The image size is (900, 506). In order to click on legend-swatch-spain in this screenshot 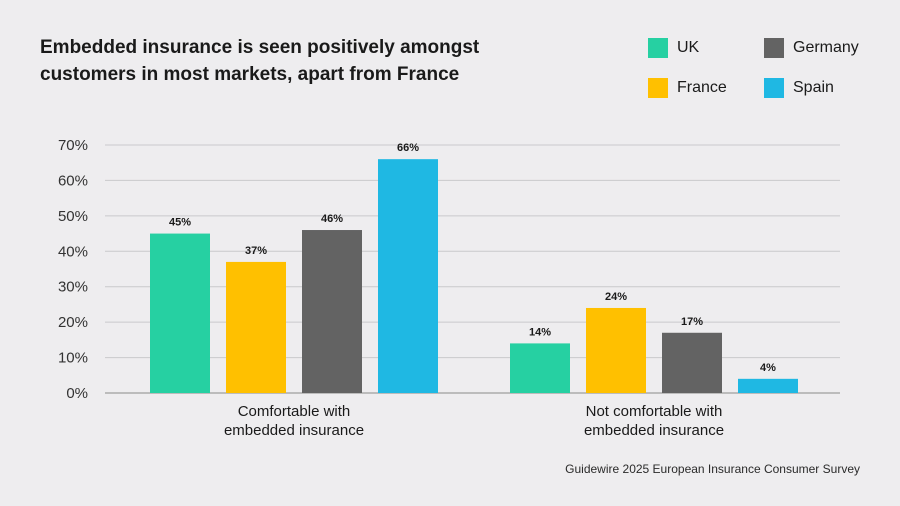, I will do `click(774, 88)`.